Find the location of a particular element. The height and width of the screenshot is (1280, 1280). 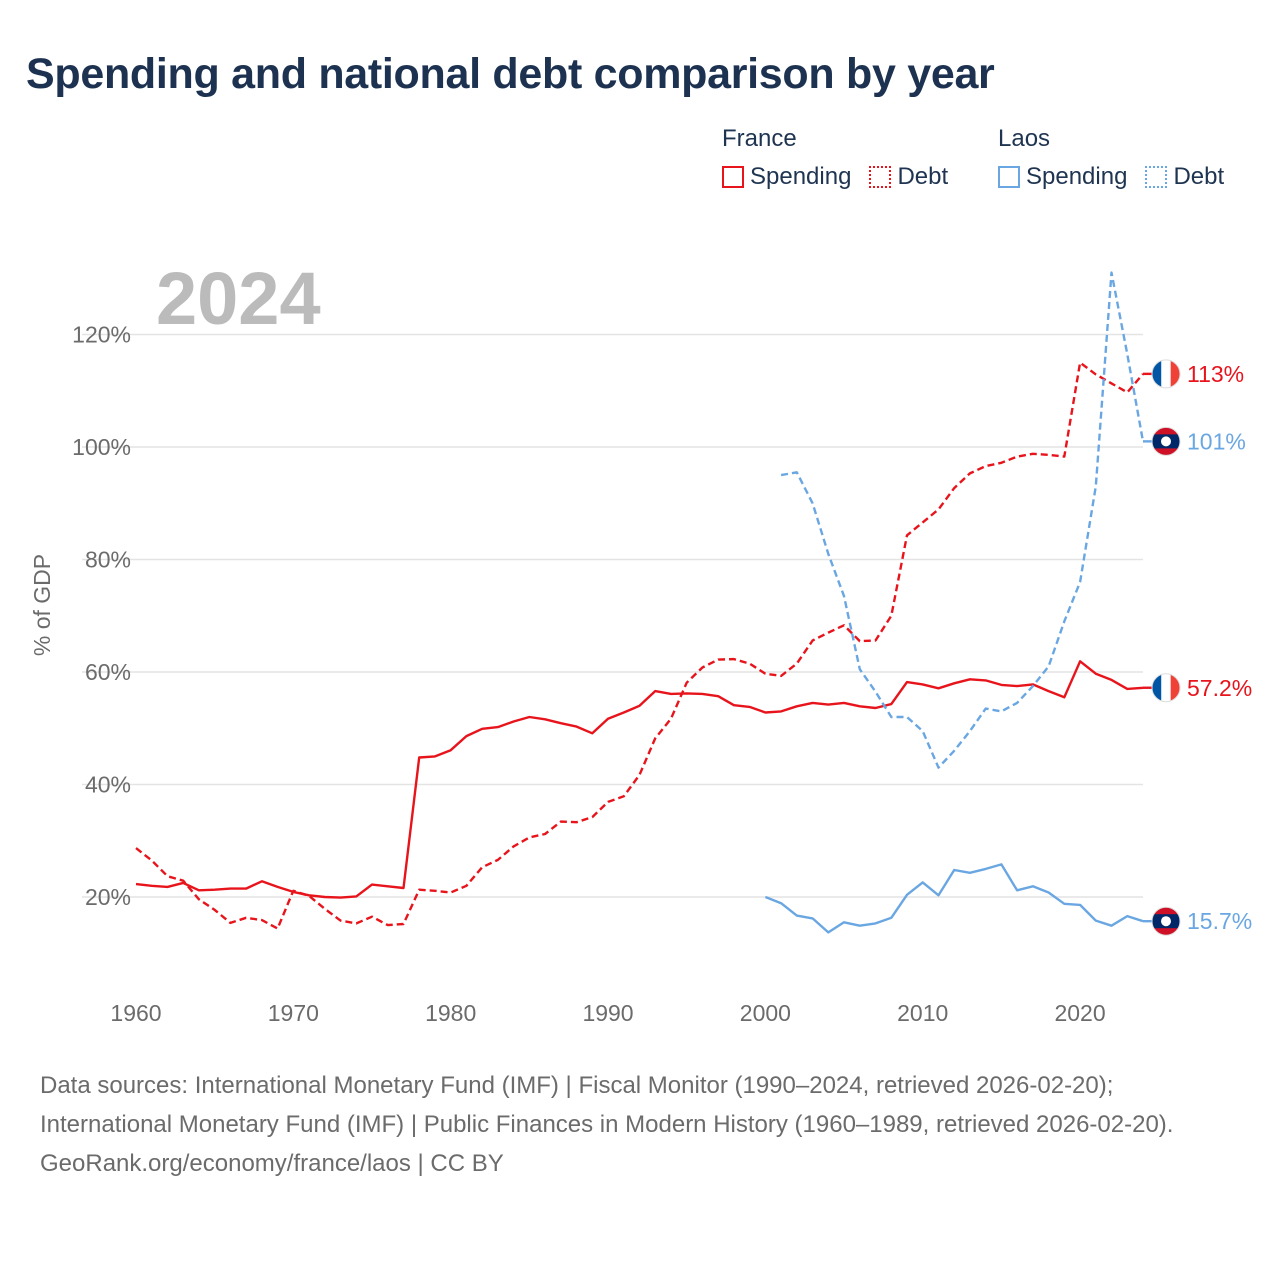

legend-swatch-france-debt is located at coordinates (880, 177).